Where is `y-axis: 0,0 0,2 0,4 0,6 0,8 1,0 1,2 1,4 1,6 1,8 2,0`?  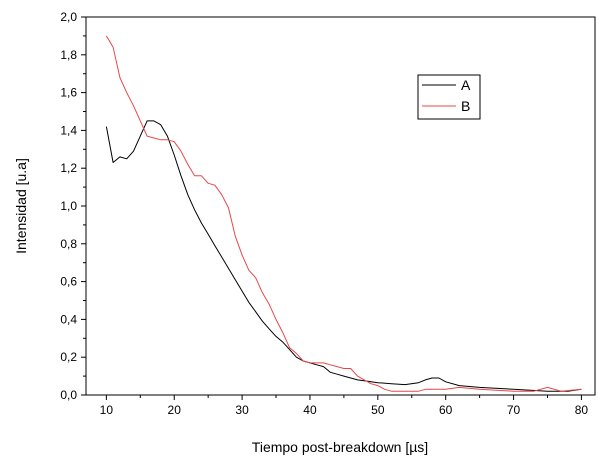 y-axis: 0,0 0,2 0,4 0,6 0,8 1,0 1,2 1,4 1,6 1,8 2,0 is located at coordinates (73, 206).